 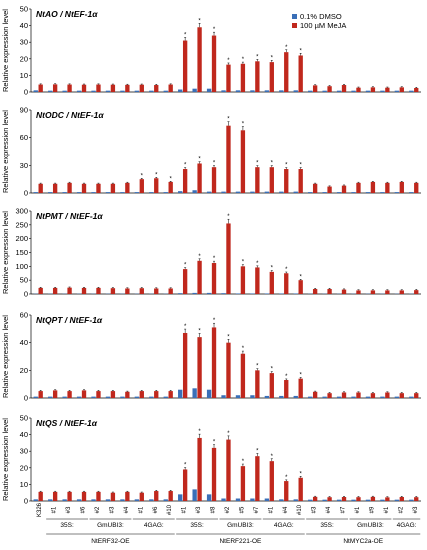 What do you see at coordinates (110, 541) in the screenshot?
I see `construct-label: NtERF32-OE` at bounding box center [110, 541].